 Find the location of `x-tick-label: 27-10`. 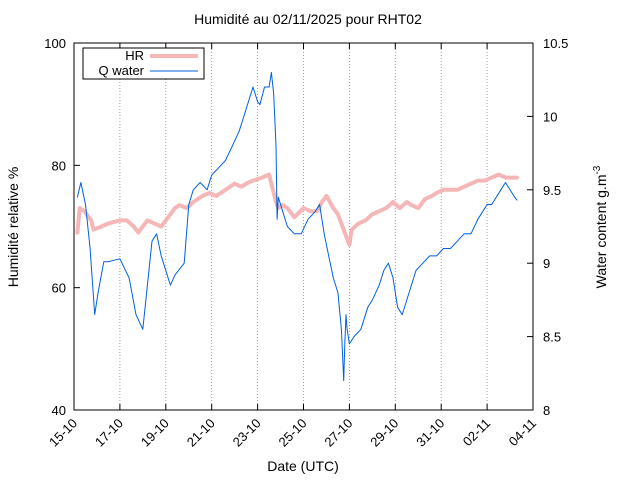

x-tick-label: 27-10 is located at coordinates (338, 433).